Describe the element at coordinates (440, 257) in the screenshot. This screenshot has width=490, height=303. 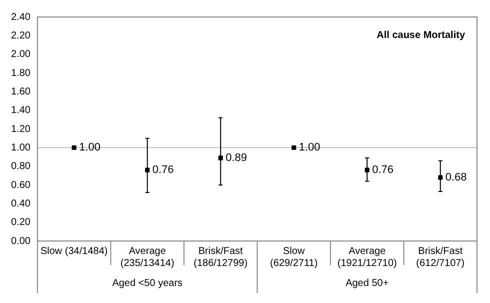
I see `x-tick-label: Brisk/Fast (612/7107)` at that location.